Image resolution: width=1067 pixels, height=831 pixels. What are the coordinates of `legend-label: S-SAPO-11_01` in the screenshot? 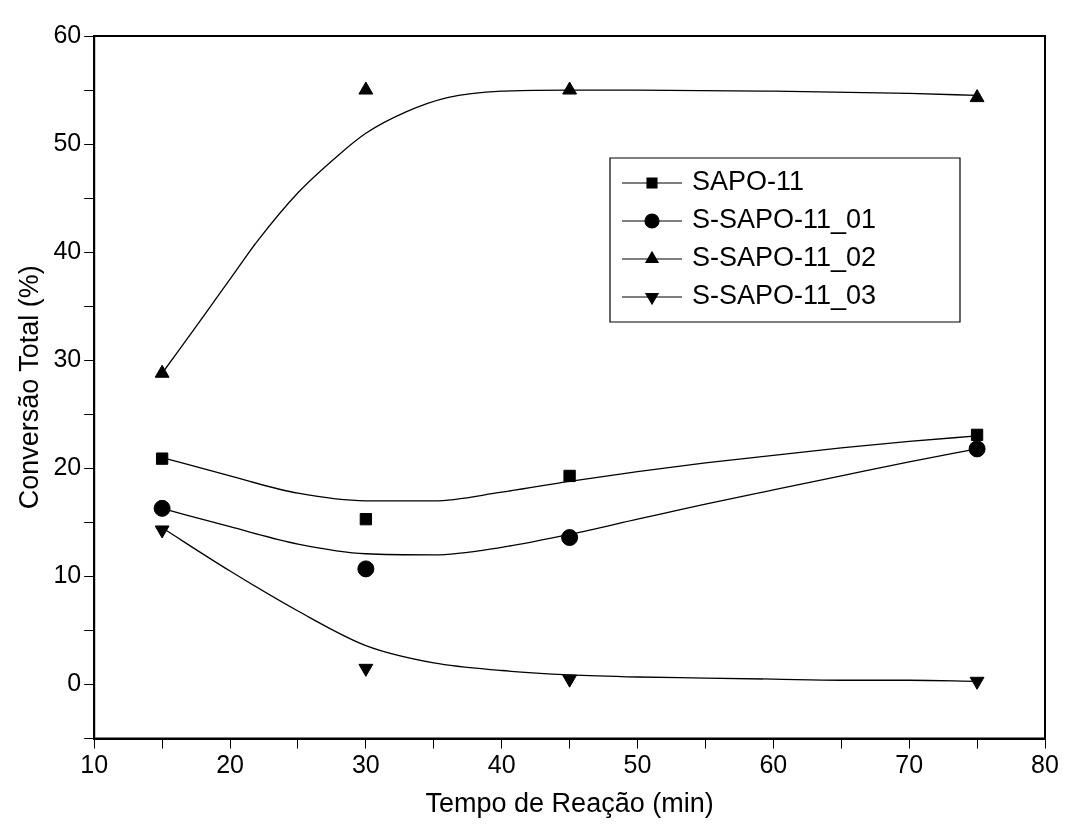 It's located at (784, 219).